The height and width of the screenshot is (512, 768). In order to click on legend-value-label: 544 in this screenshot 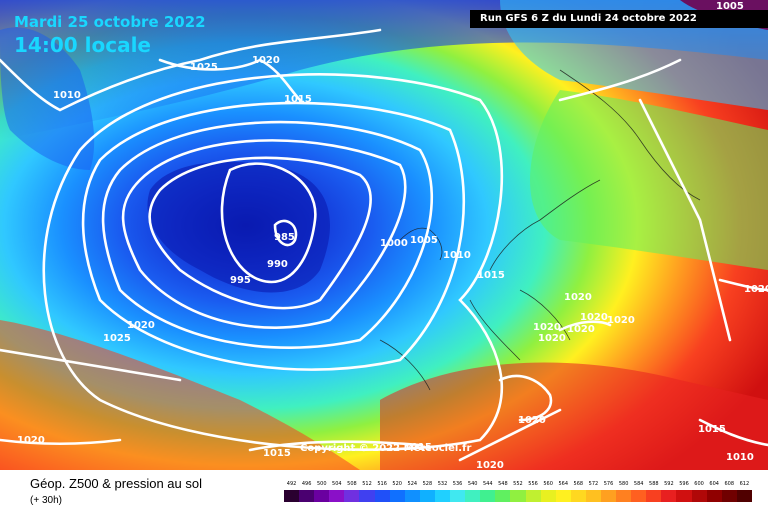, I will do `click(487, 484)`.